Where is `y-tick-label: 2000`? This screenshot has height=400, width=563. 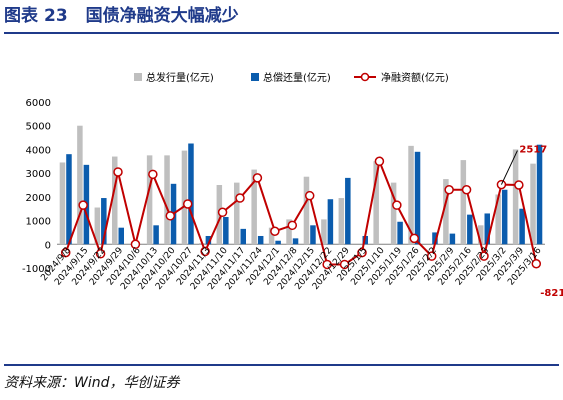
y-tick-label: 2000 is located at coordinates (38, 198).